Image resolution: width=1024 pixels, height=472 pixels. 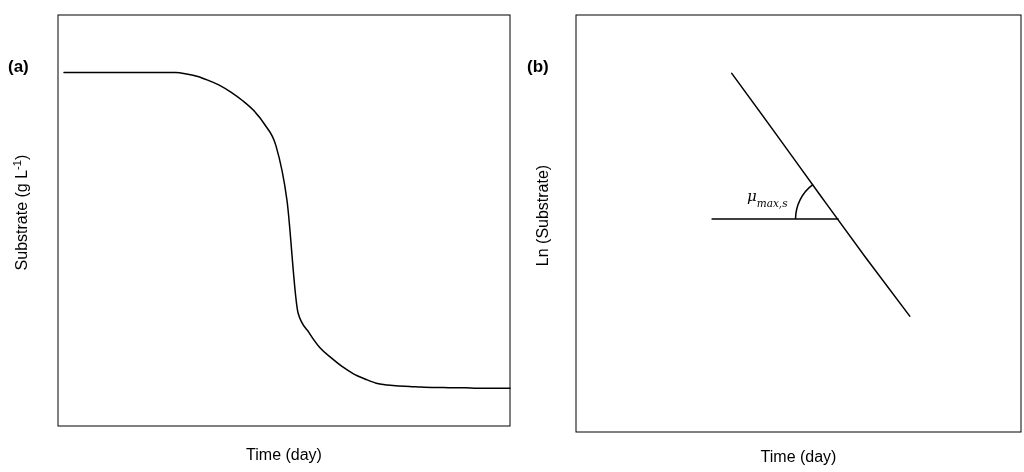 What do you see at coordinates (767, 198) in the screenshot?
I see `annotation: μ$_{max,s}$` at bounding box center [767, 198].